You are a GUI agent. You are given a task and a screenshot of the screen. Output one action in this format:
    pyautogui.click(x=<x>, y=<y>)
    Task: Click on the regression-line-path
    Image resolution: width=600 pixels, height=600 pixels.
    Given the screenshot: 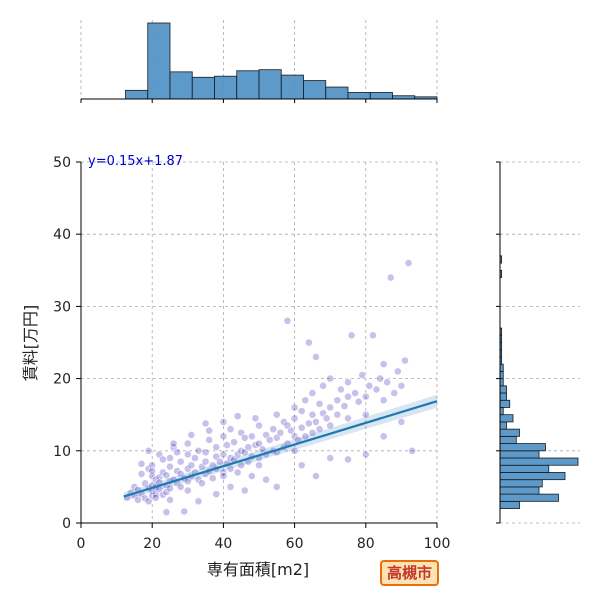 What is the action you would take?
    pyautogui.click(x=280, y=449)
    